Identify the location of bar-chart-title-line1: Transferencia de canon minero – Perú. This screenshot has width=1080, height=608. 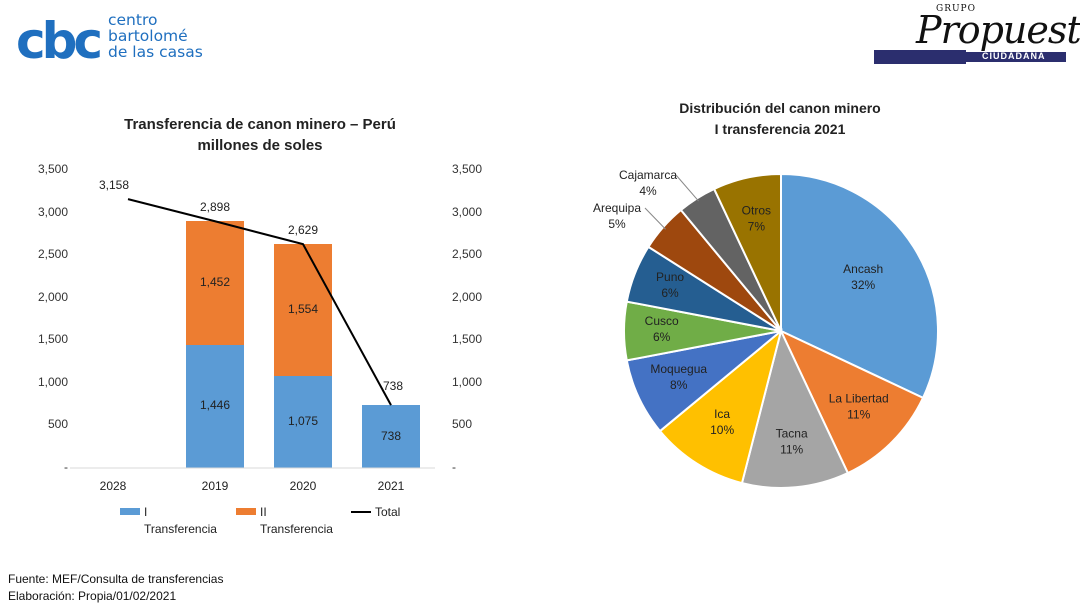
(260, 124).